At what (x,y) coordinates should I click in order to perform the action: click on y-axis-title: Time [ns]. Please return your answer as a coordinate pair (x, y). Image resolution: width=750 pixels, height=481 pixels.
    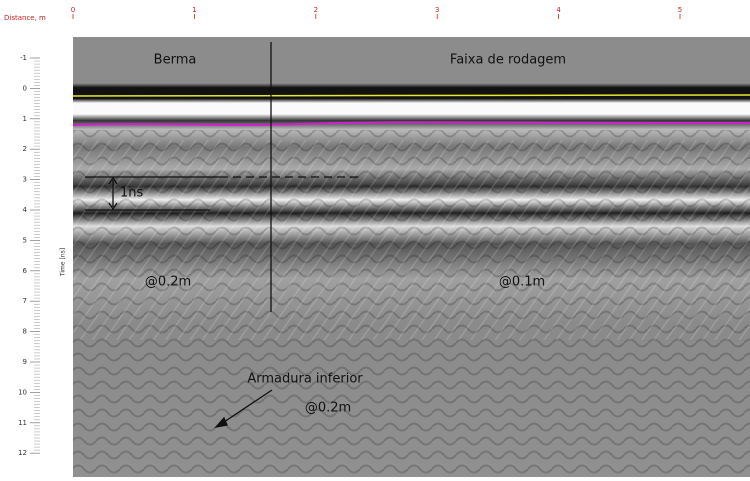
    Looking at the image, I should click on (63, 262).